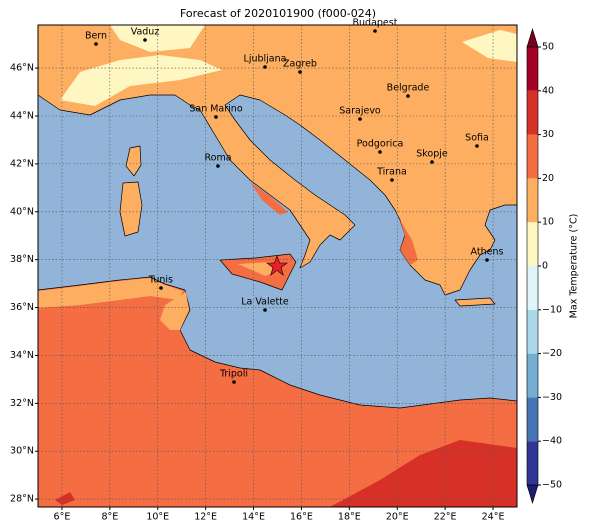 This screenshot has height=529, width=592. Describe the element at coordinates (423, 473) in the screenshot. I see `libya-hot` at that location.